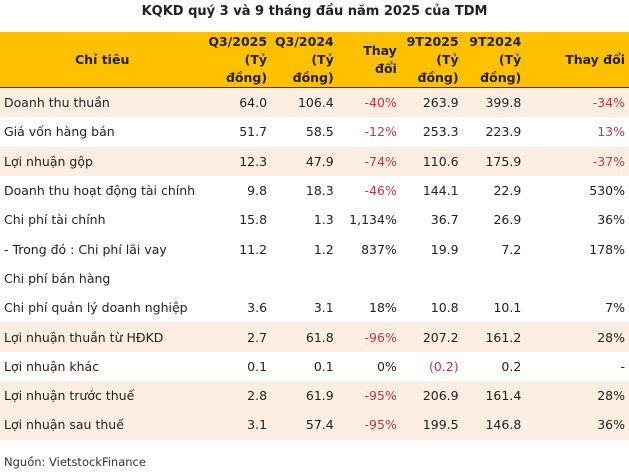  What do you see at coordinates (494, 395) in the screenshot?
I see `table-cell: 161.4` at bounding box center [494, 395].